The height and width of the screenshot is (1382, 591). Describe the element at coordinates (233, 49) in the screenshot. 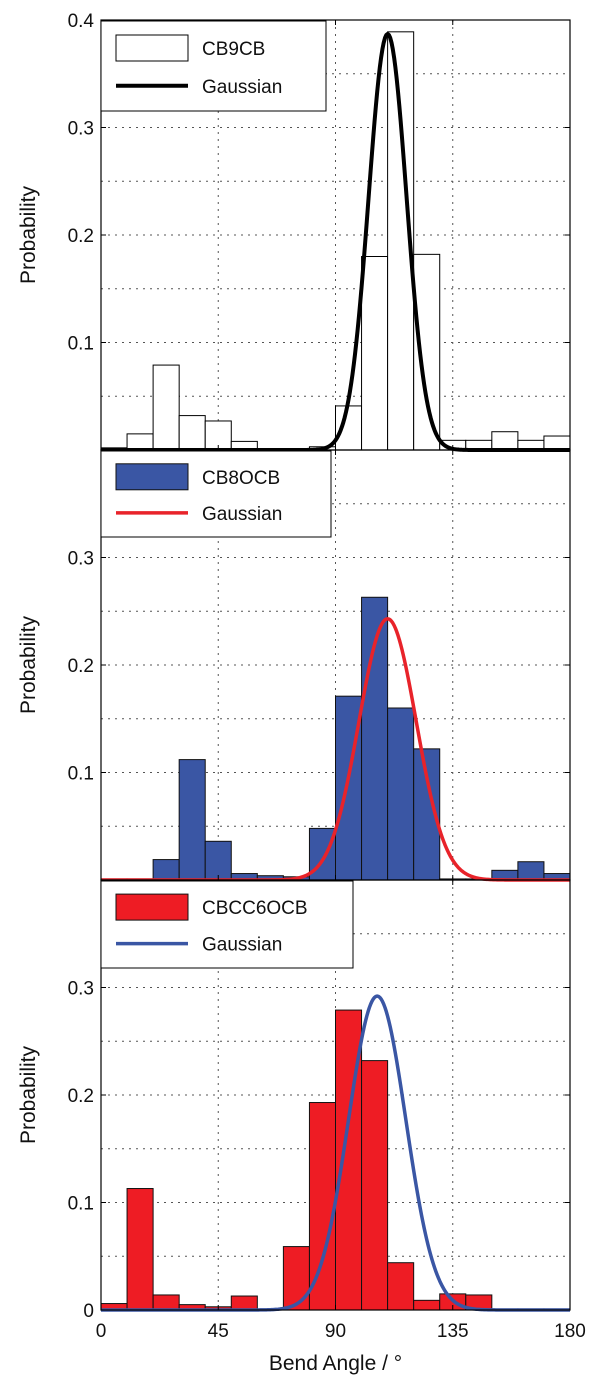

I see `legend-label: CB9CB` at that location.